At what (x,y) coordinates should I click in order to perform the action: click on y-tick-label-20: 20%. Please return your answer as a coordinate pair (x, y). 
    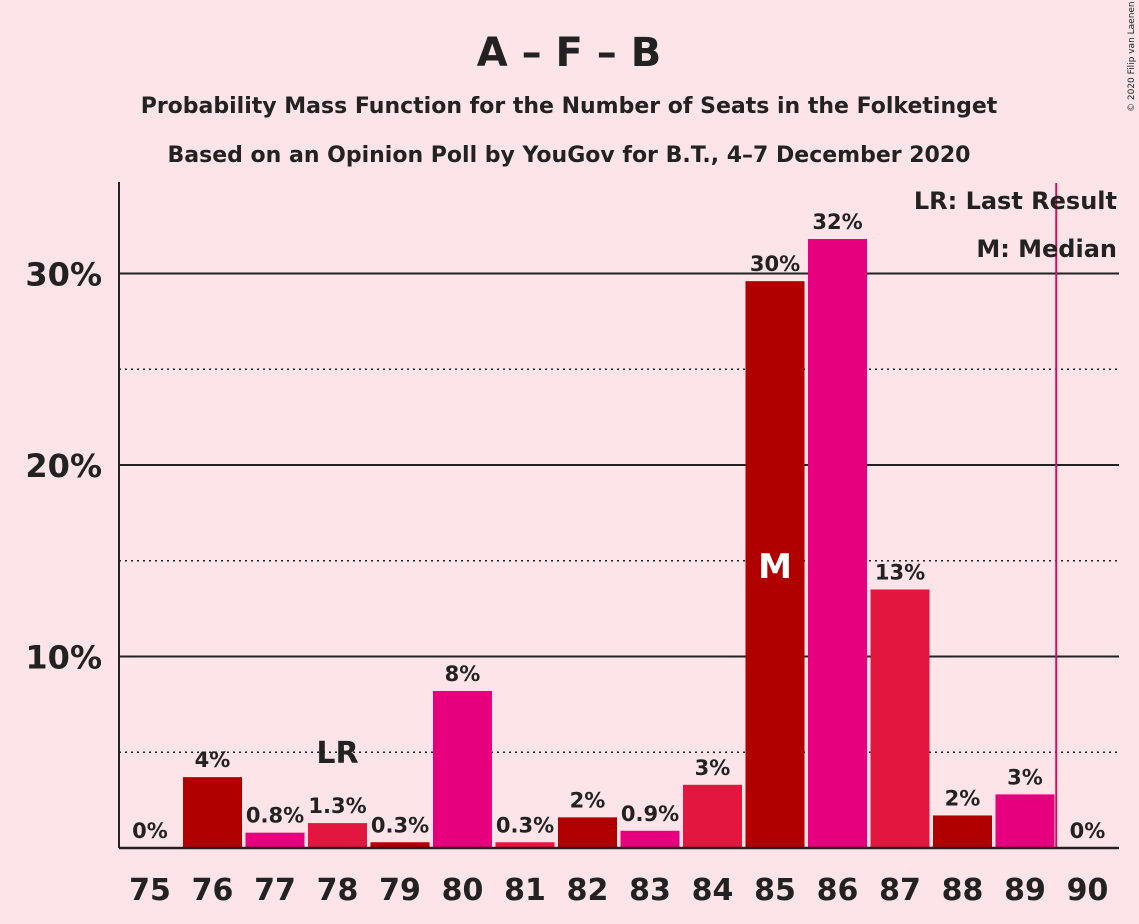
    Looking at the image, I should click on (63, 466).